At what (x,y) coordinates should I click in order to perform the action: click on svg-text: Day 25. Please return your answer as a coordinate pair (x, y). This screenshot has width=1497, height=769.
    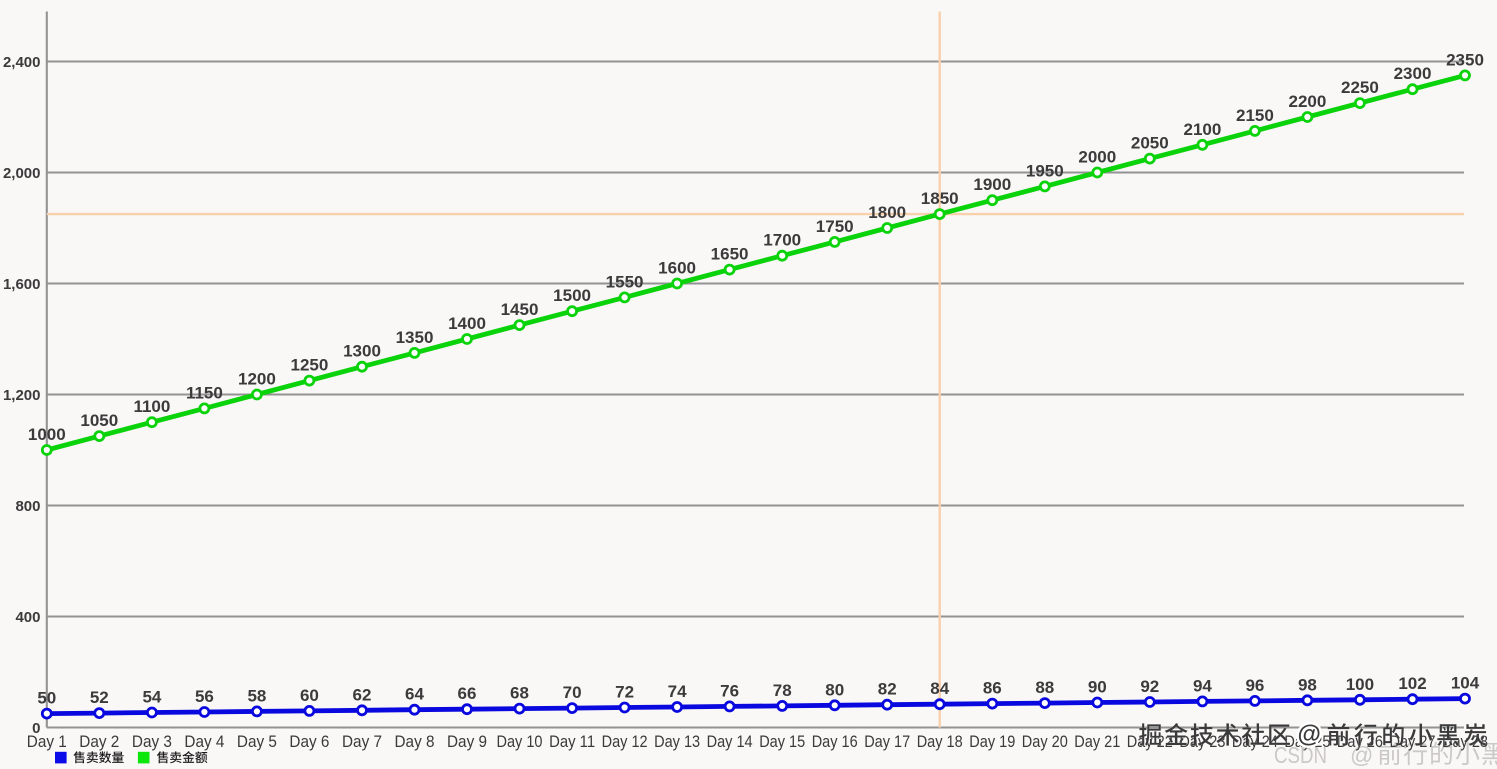
    Looking at the image, I should click on (1307, 742).